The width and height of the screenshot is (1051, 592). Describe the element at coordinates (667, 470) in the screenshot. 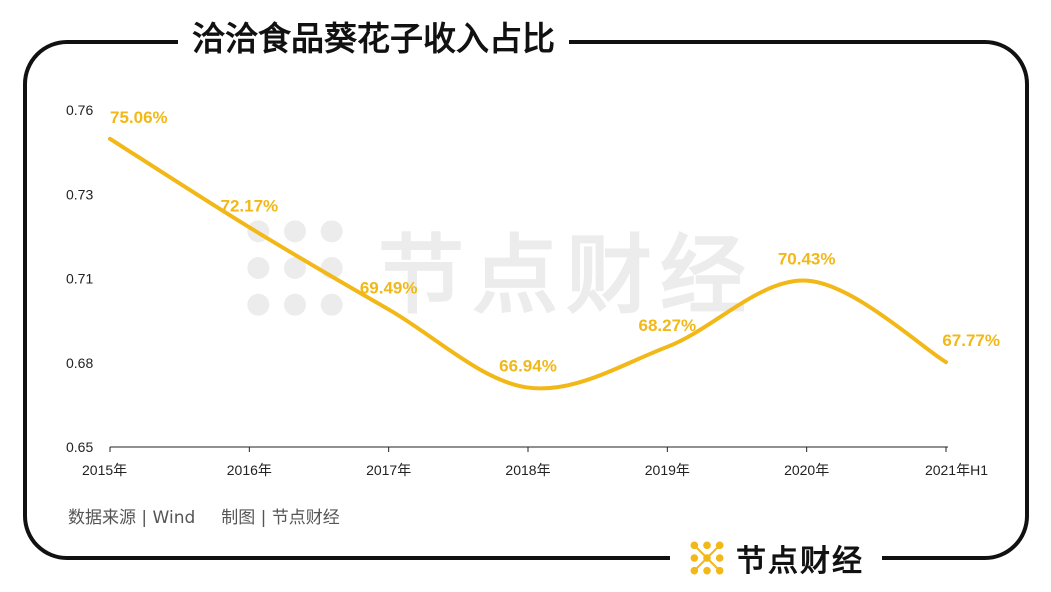

I see `x-tick-label: 2019年` at that location.